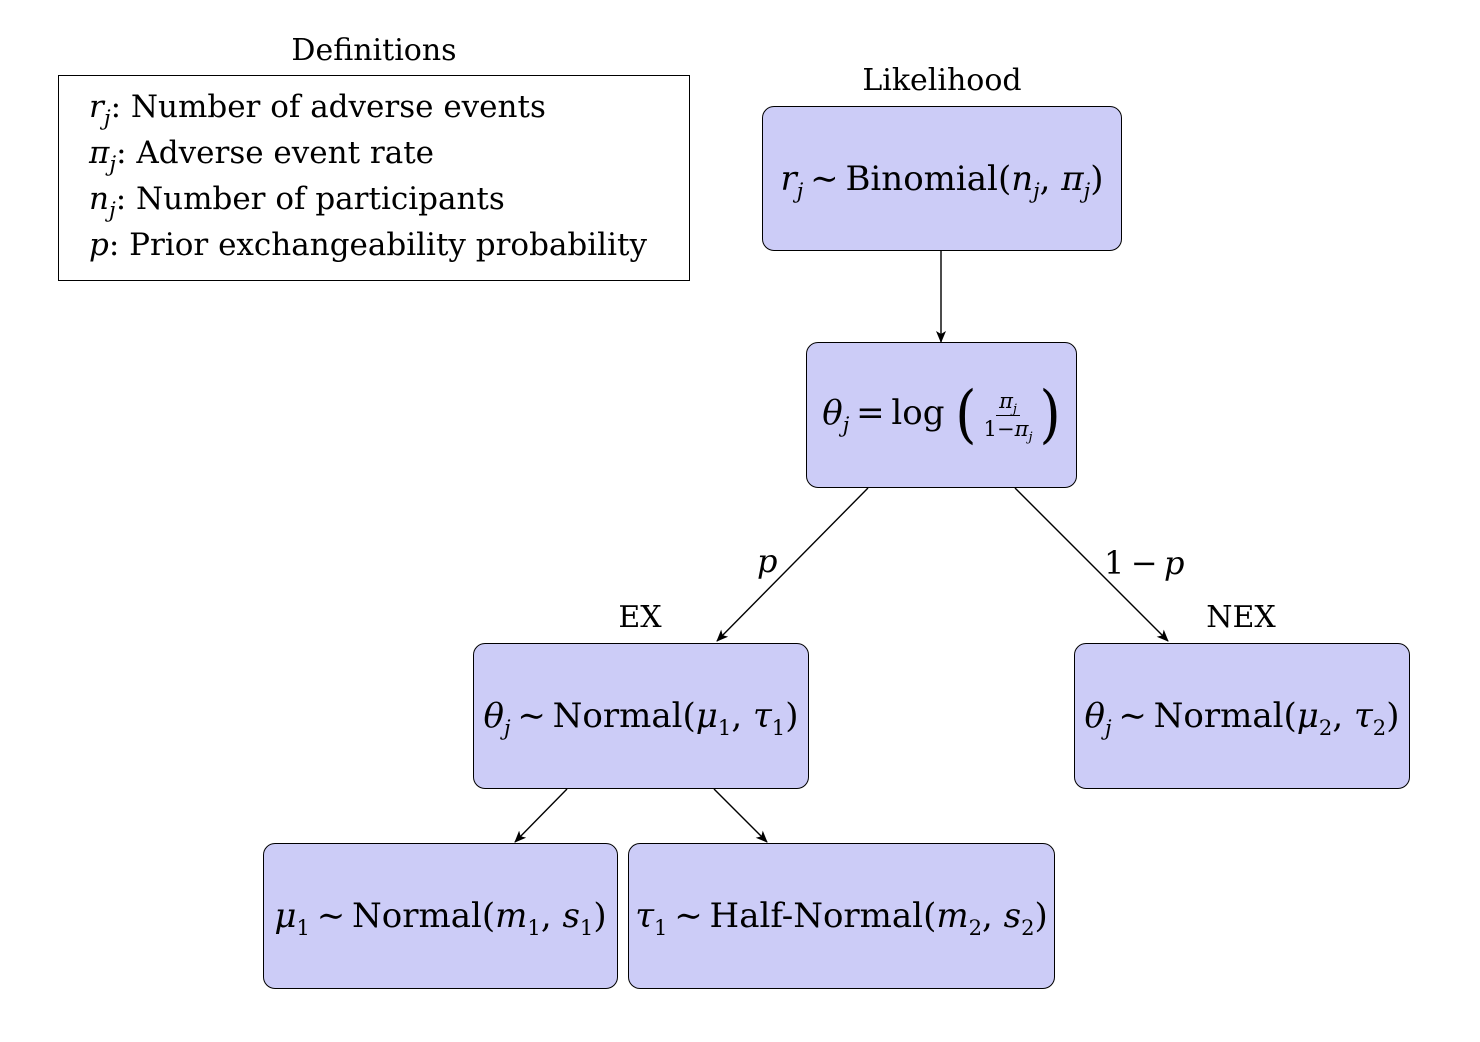  Describe the element at coordinates (788, 178) in the screenshot. I see `lhs-var: r` at that location.